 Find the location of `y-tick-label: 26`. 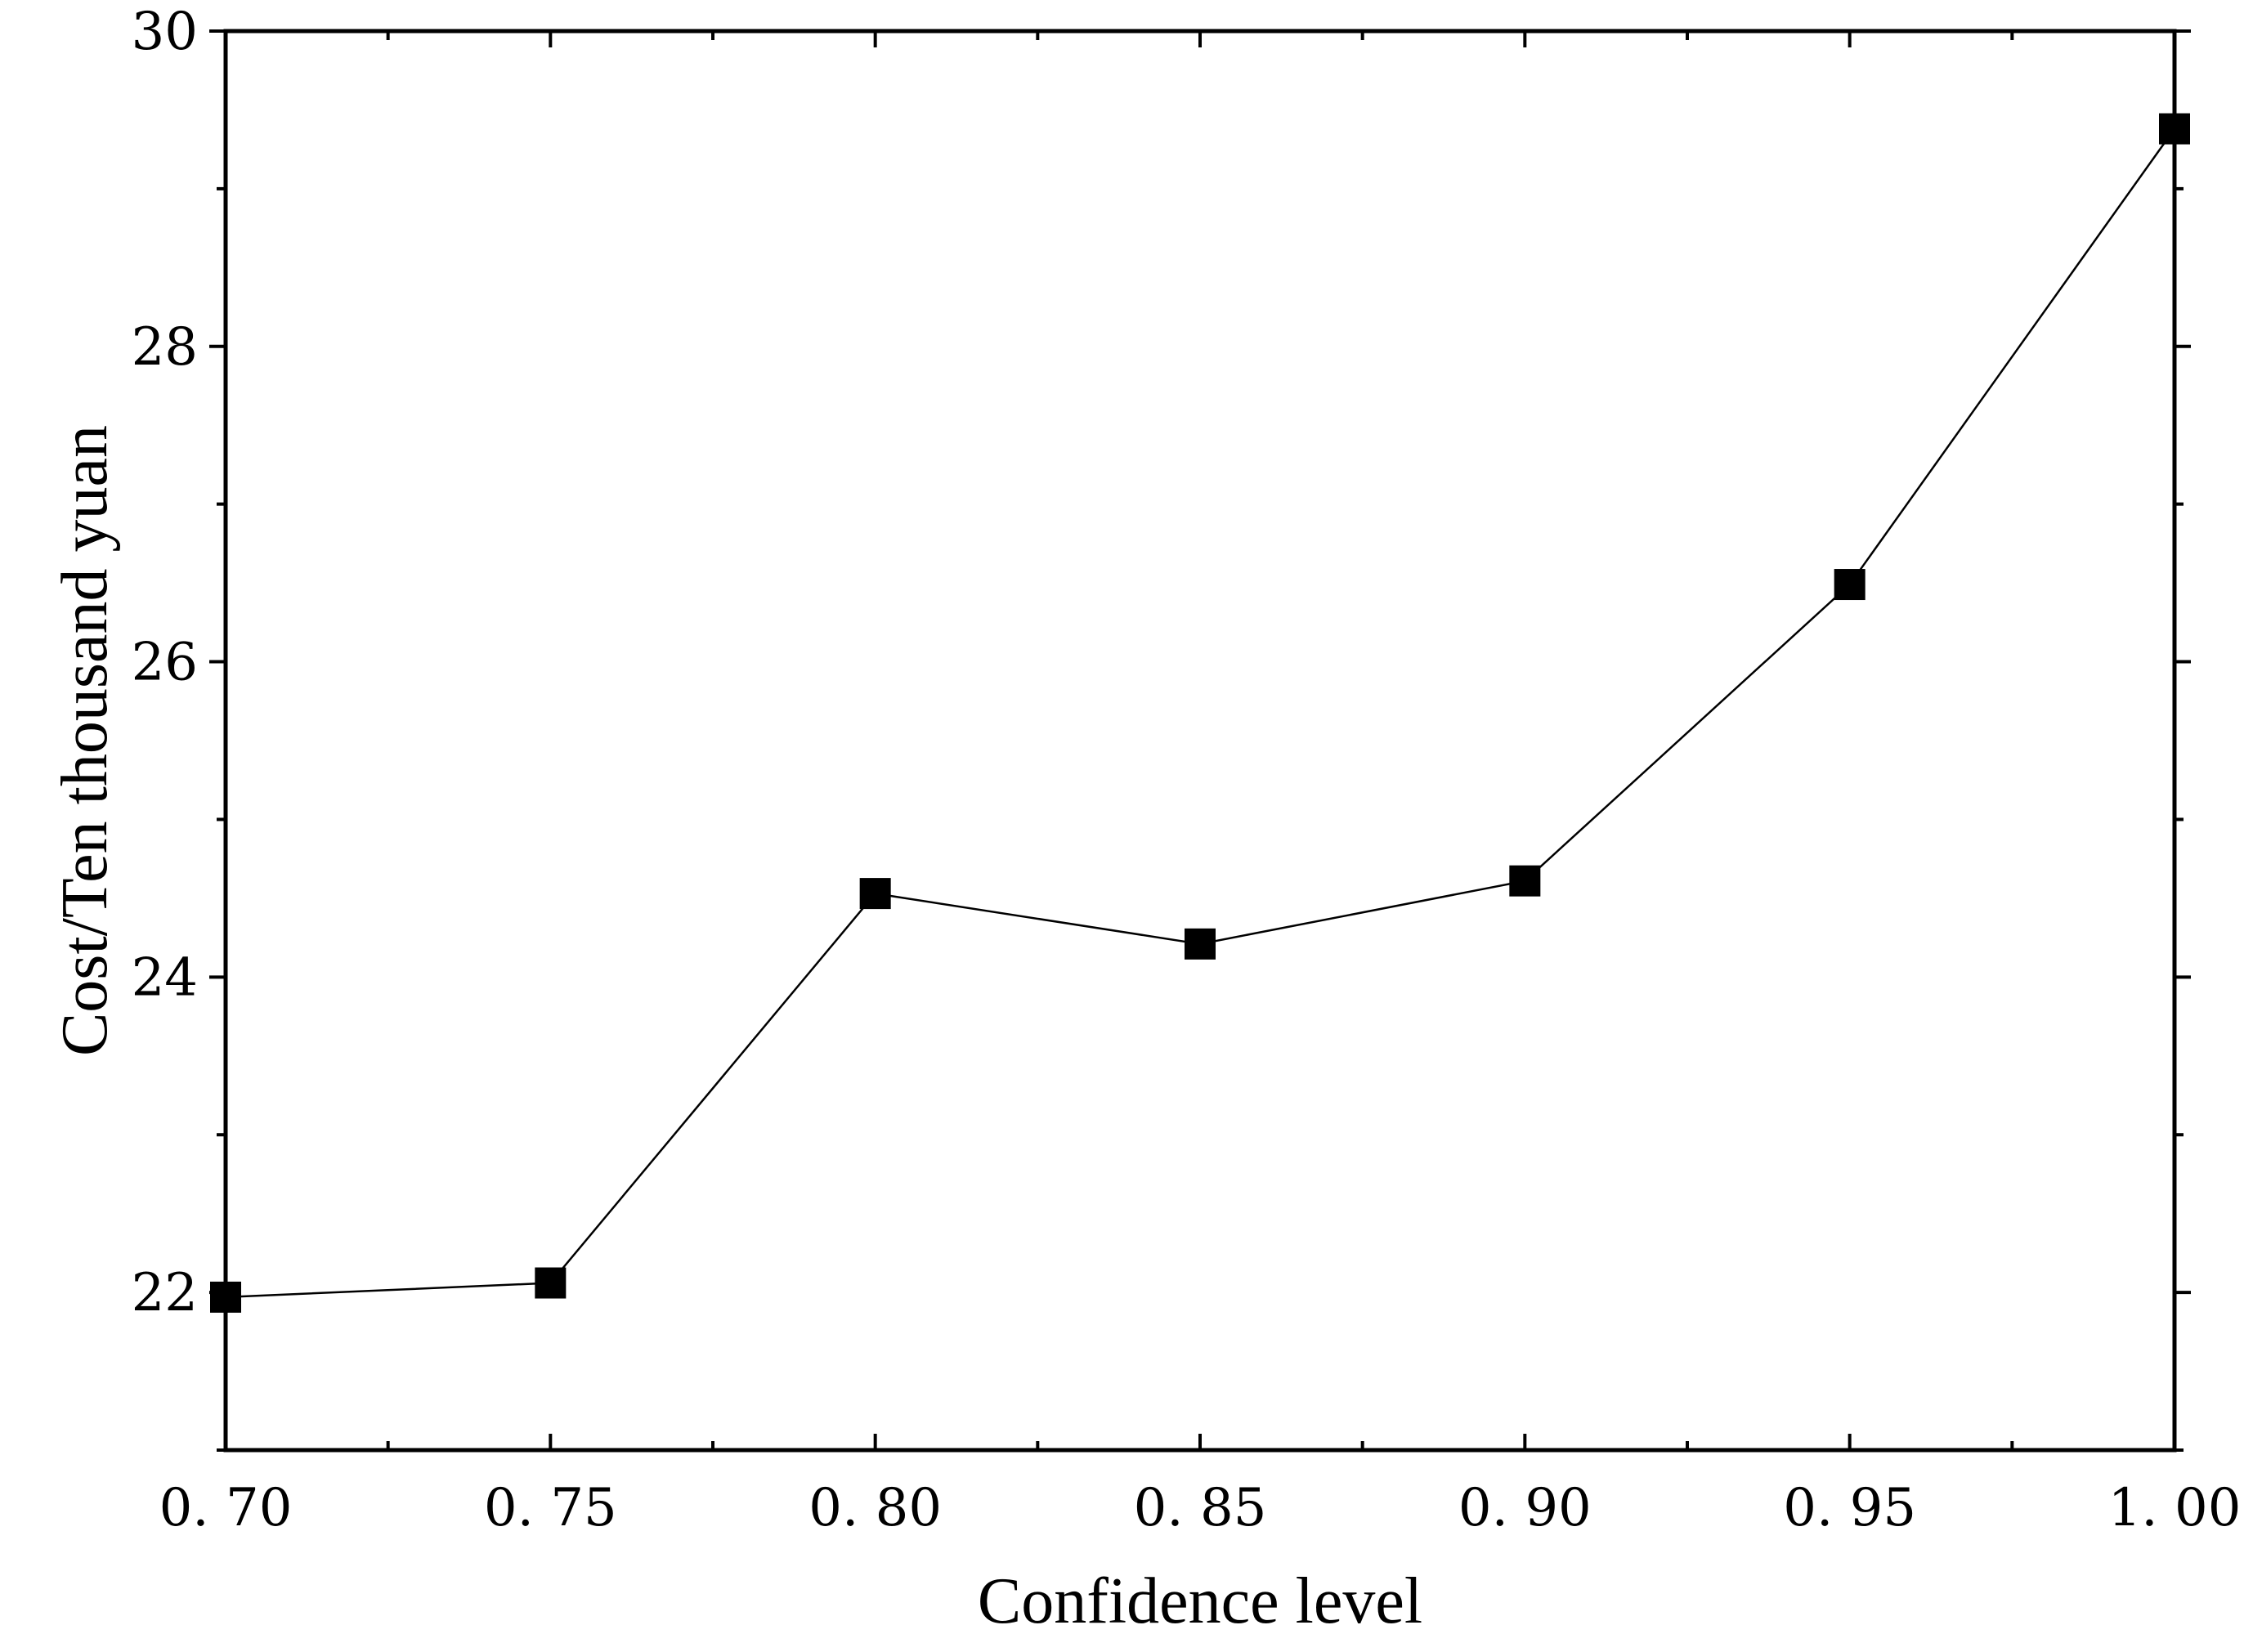

y-tick-label: 26 is located at coordinates (165, 663).